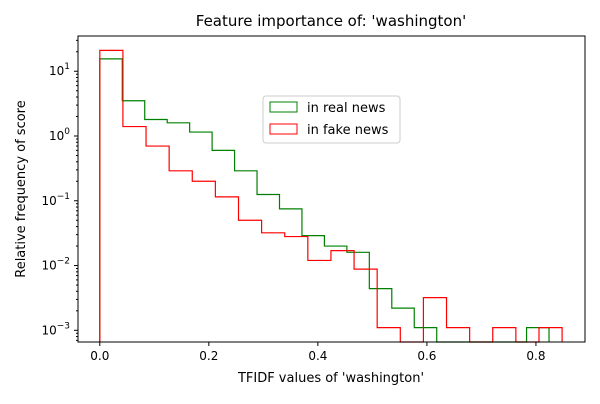 The height and width of the screenshot is (404, 600). What do you see at coordinates (348, 130) in the screenshot?
I see `legend-label-fake: in fake news` at bounding box center [348, 130].